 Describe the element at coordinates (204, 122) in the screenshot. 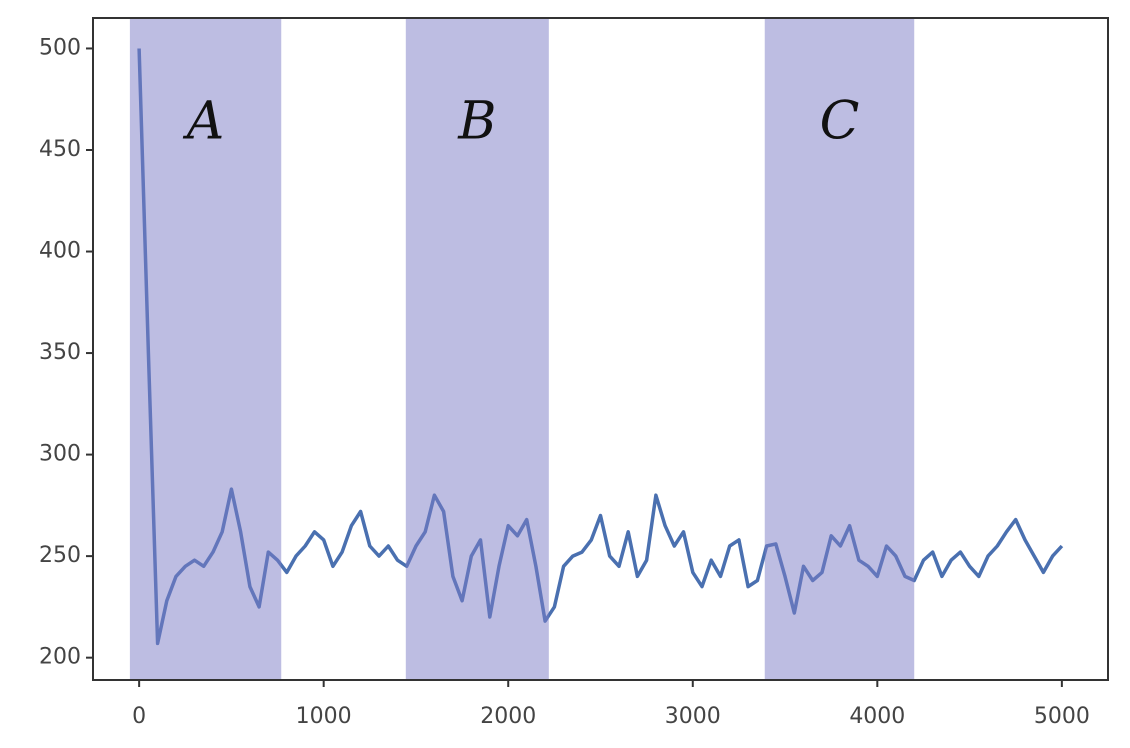

I see `span-label: A` at that location.